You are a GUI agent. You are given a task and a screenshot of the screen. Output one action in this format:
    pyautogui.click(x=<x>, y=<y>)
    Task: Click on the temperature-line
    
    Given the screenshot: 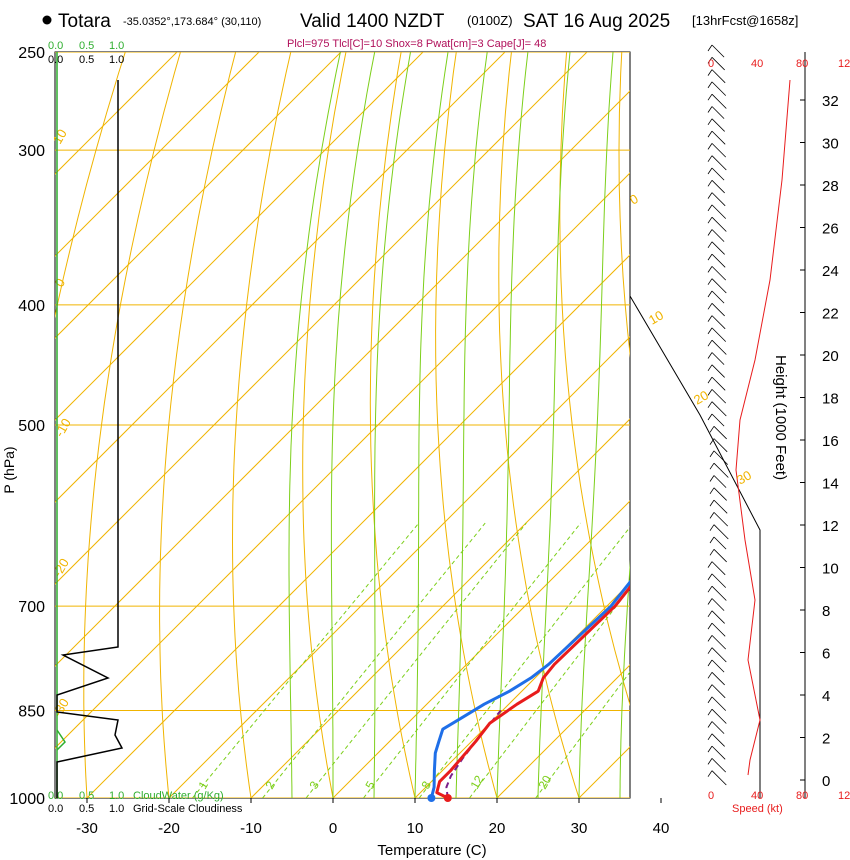 What is the action you would take?
    pyautogui.click(x=532, y=691)
    